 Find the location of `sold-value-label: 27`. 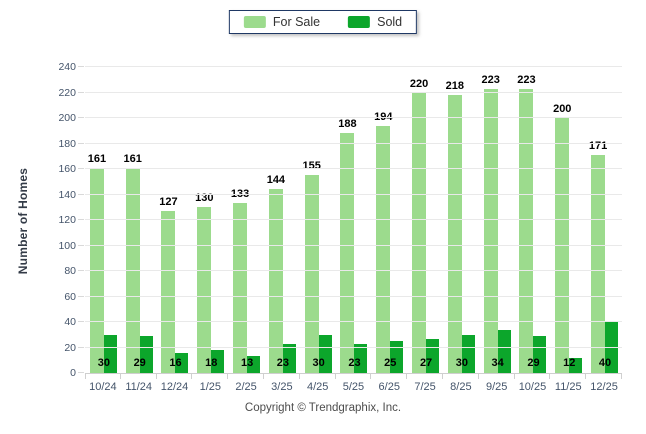

sold-value-label: 27 is located at coordinates (426, 363).